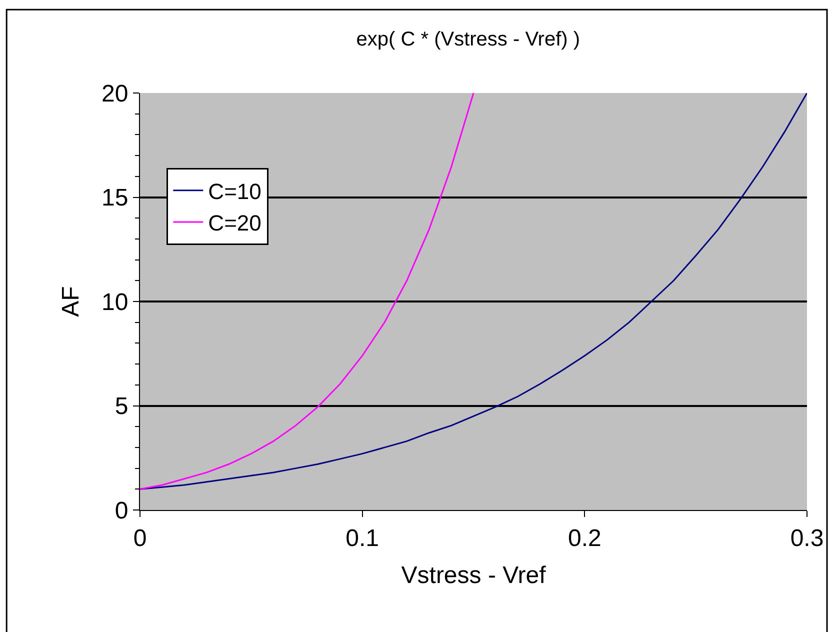  What do you see at coordinates (468, 39) in the screenshot?
I see `chart-title: exp( C * (Vstress - Vref) )` at bounding box center [468, 39].